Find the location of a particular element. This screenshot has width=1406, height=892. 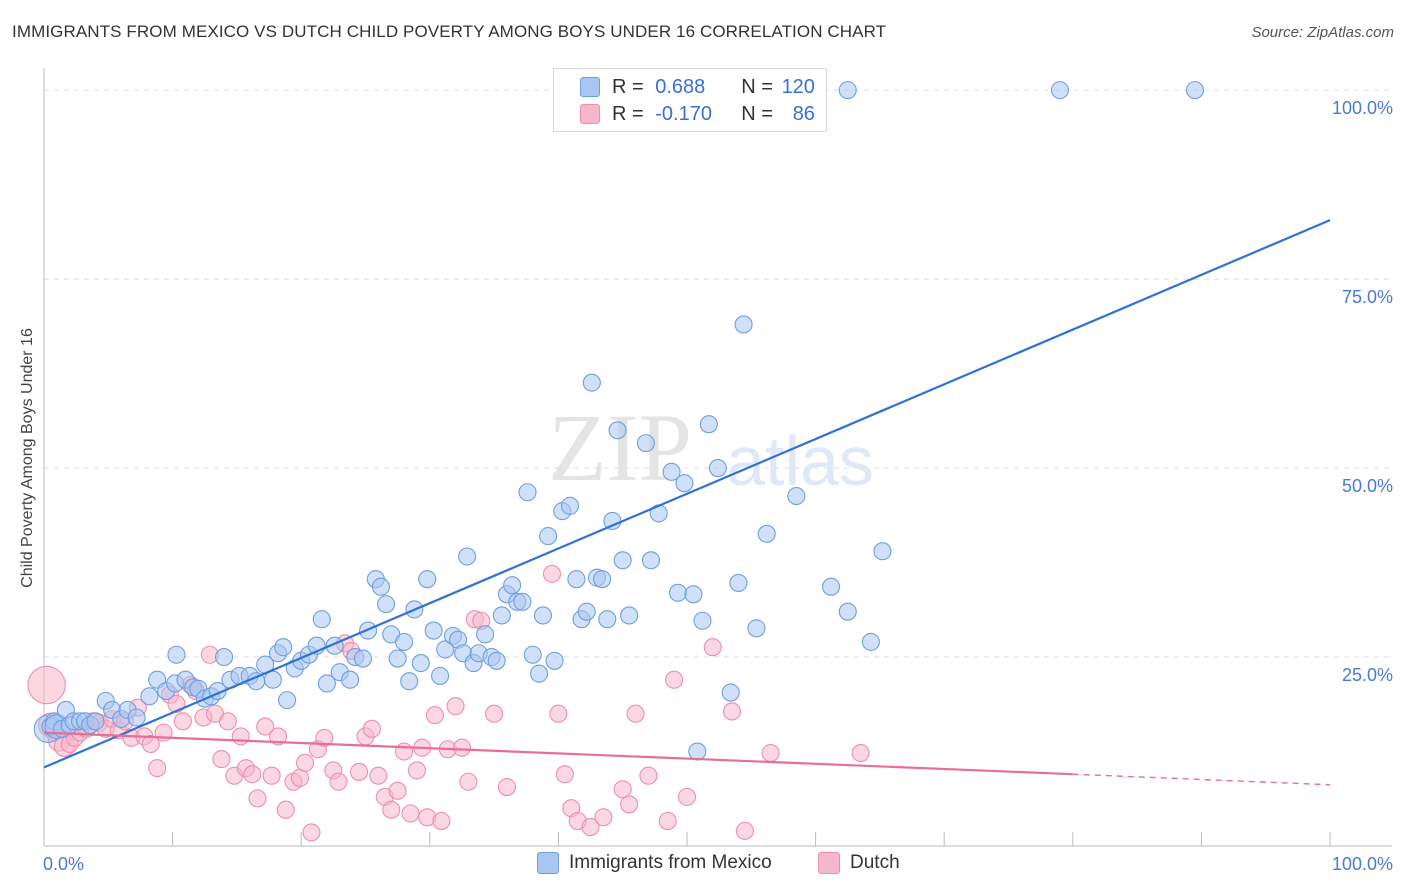

legend-n-mexico: 120 is located at coordinates (798, 86).